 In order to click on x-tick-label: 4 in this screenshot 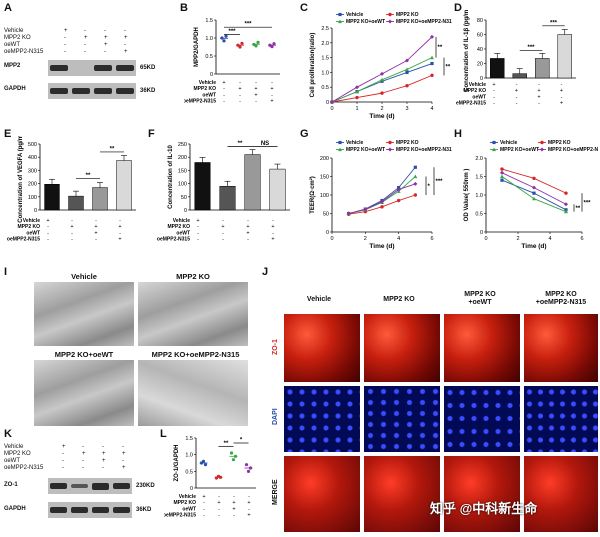, I will do `click(398, 239)`.